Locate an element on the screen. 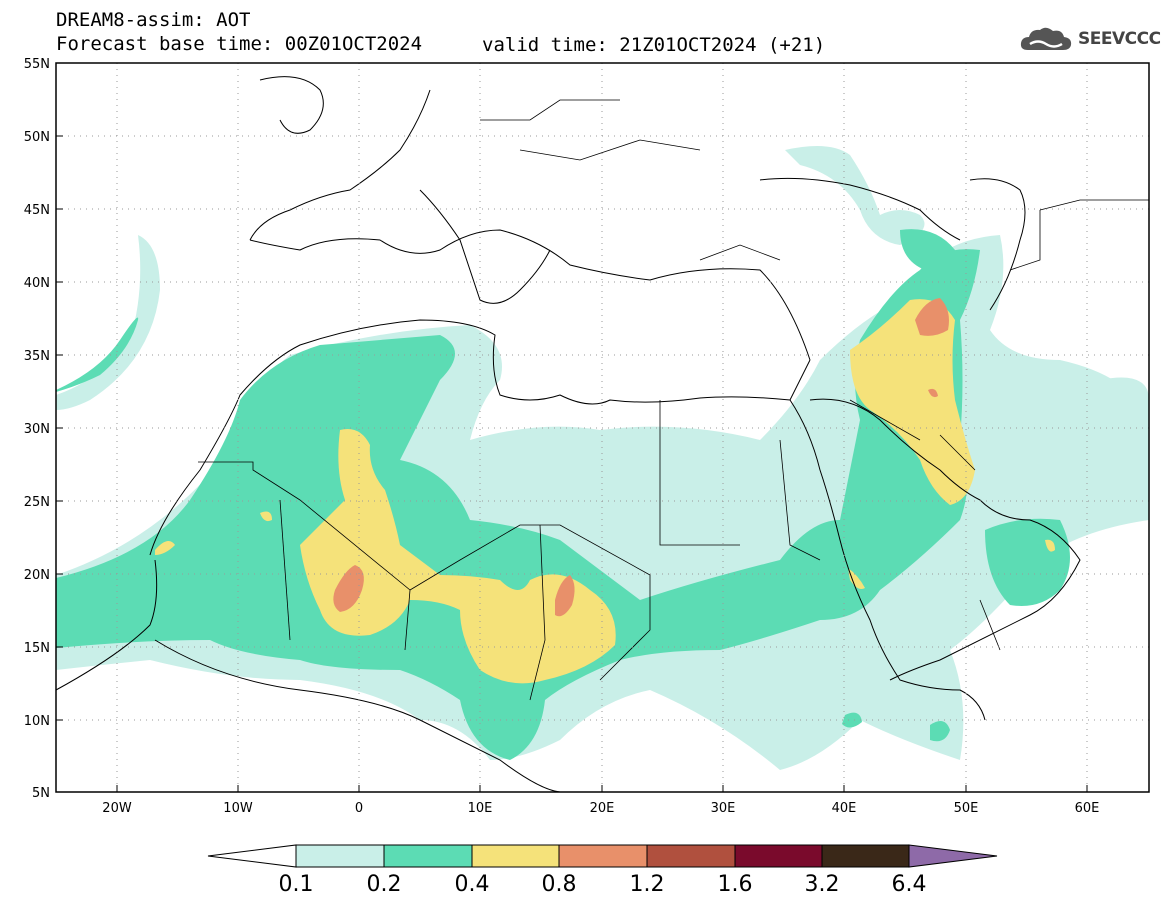  colorbar-label: 6.4 is located at coordinates (909, 884).